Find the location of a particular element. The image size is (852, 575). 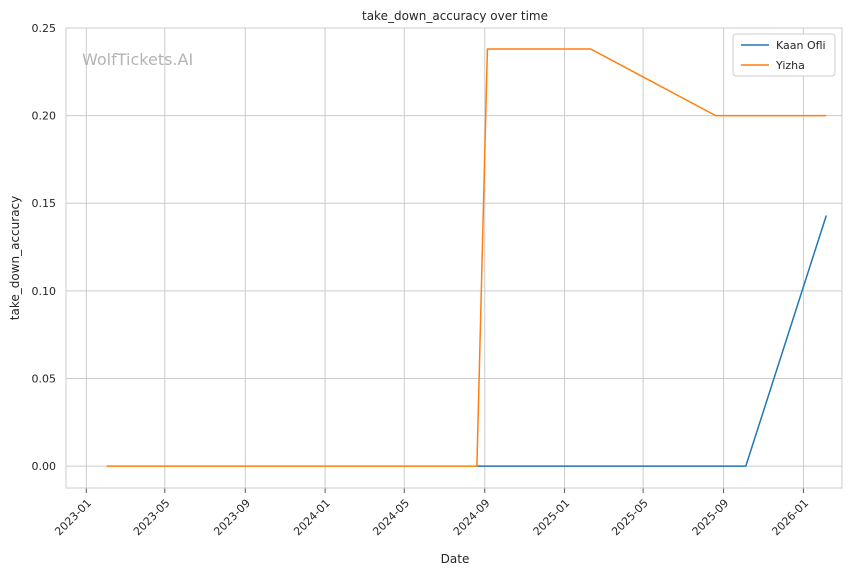

x-tick-label: 2024-05 is located at coordinates (391, 518).